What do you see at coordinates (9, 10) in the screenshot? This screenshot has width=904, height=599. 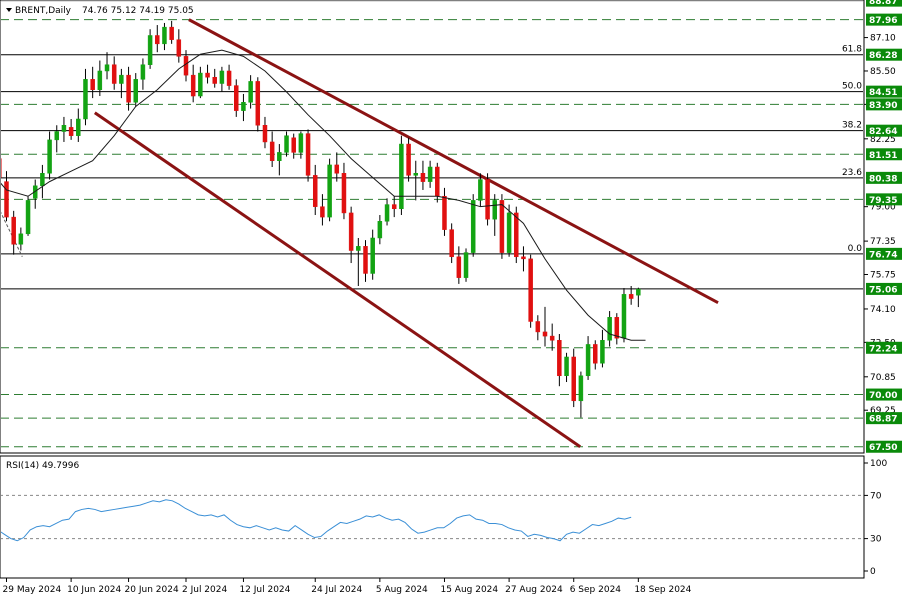 I see `triangle-down-icon` at bounding box center [9, 10].